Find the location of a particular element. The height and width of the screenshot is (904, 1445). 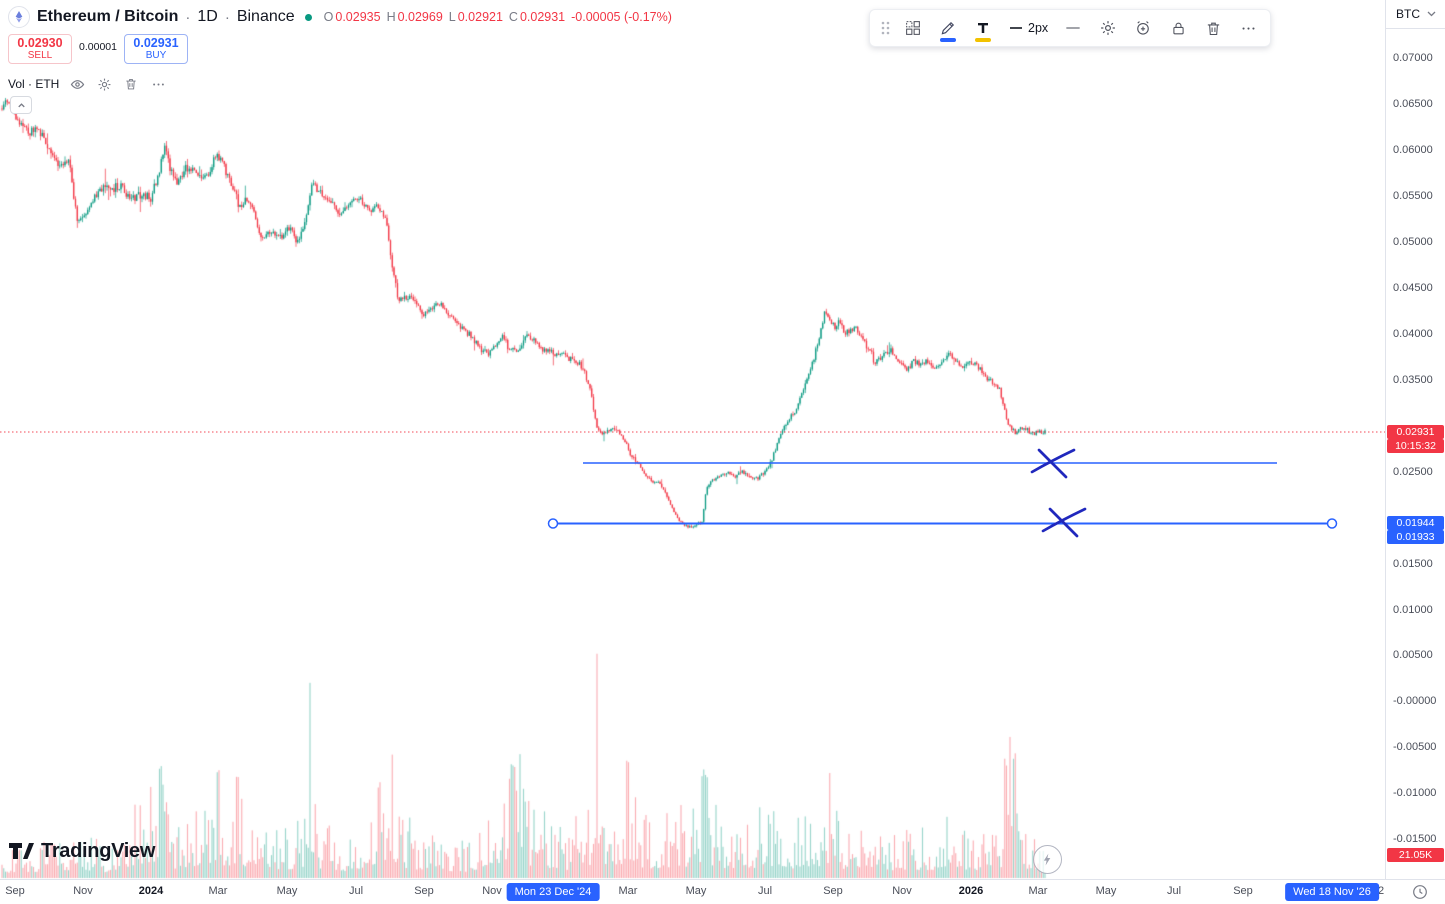

text-tool-icon is located at coordinates (983, 28).